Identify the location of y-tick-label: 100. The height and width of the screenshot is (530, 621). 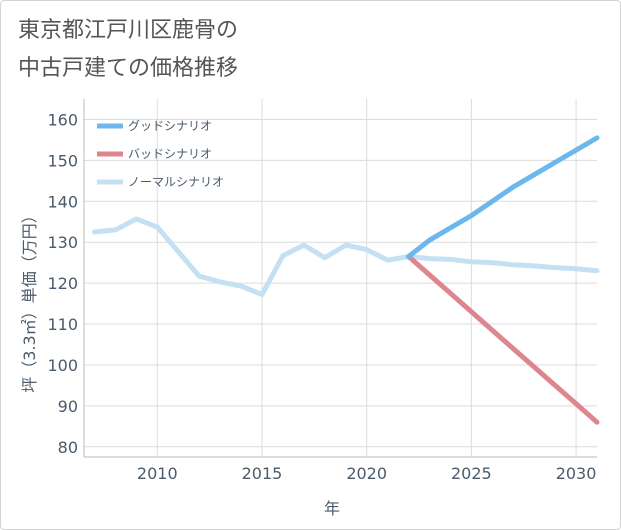
(62, 365).